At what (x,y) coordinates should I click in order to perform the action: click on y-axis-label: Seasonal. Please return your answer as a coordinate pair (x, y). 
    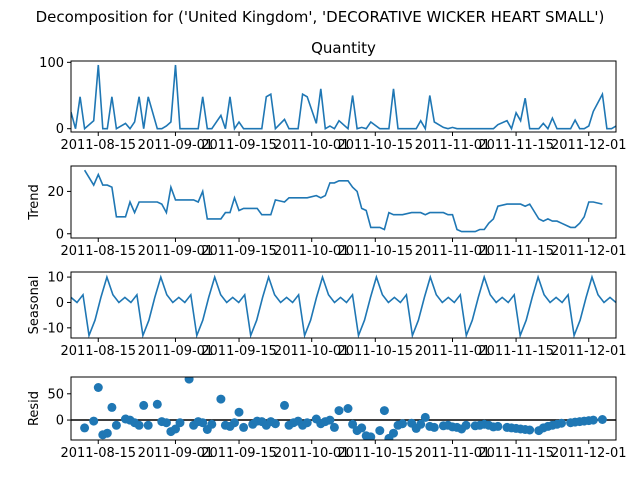
    Looking at the image, I should click on (34, 305).